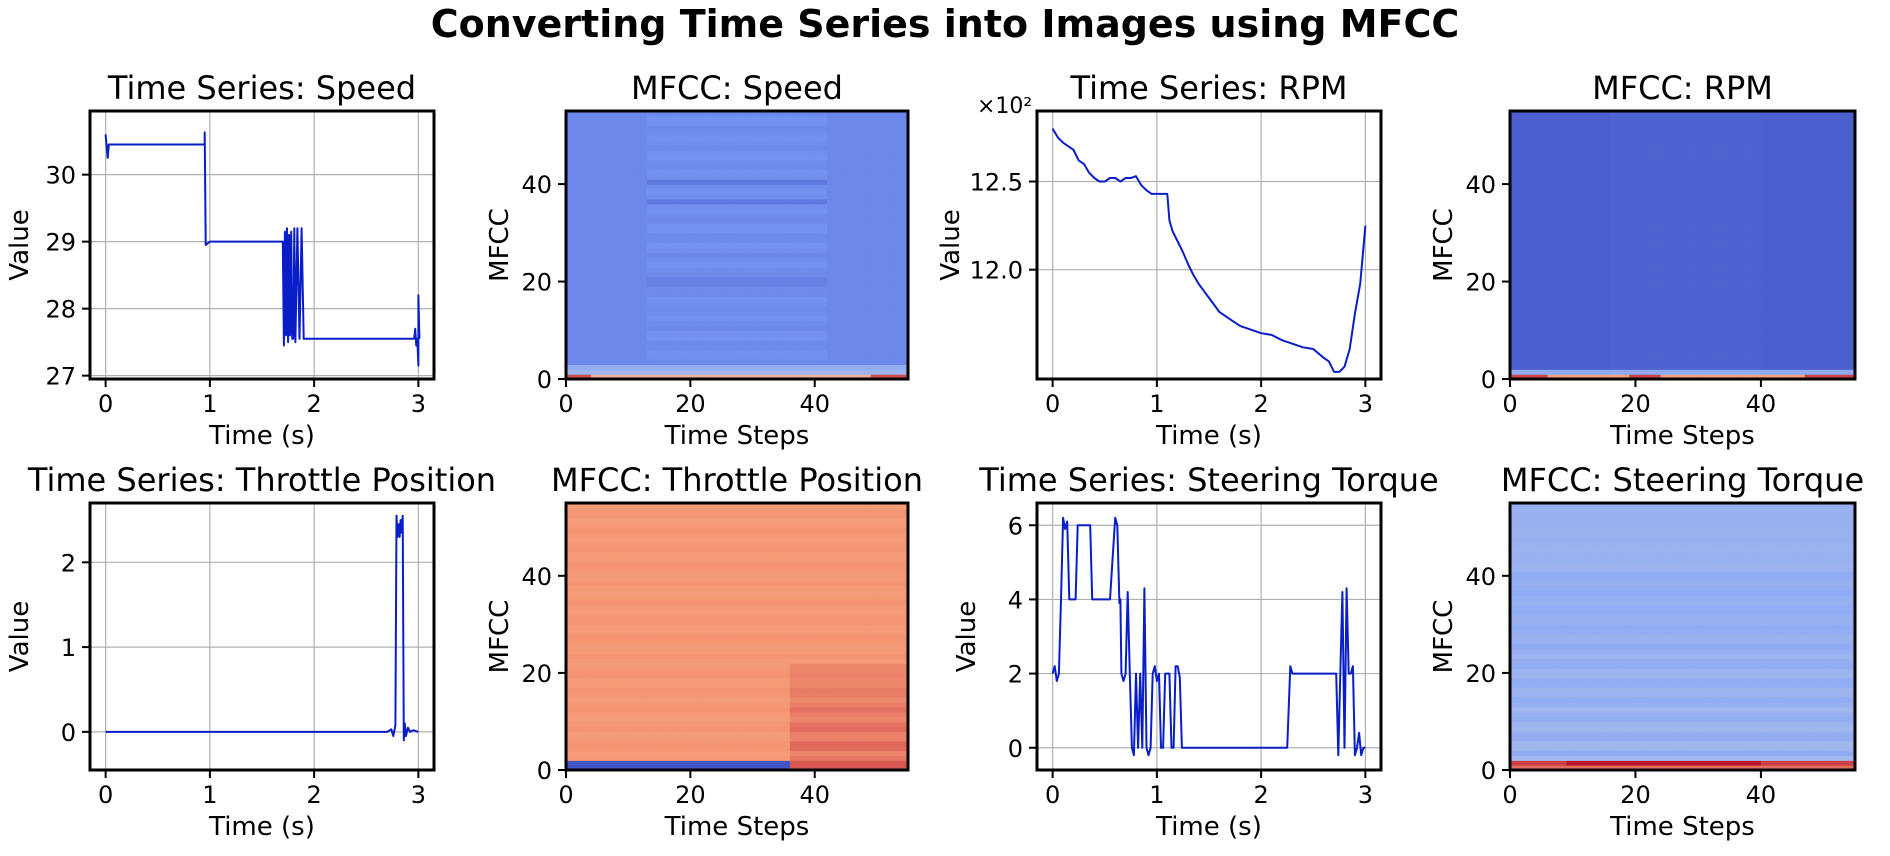 This screenshot has width=1890, height=856. Describe the element at coordinates (60, 377) in the screenshot. I see `y-tick-label: 27` at that location.